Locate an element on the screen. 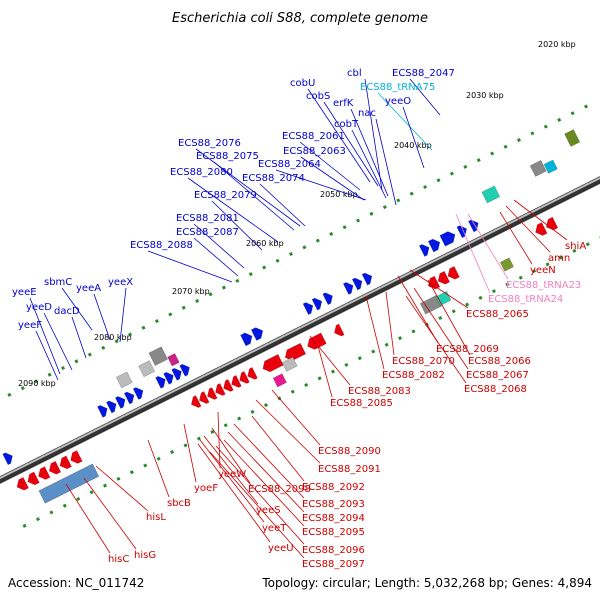 The height and width of the screenshot is (600, 600). scale-tick-label: 2020 kbp is located at coordinates (557, 44).